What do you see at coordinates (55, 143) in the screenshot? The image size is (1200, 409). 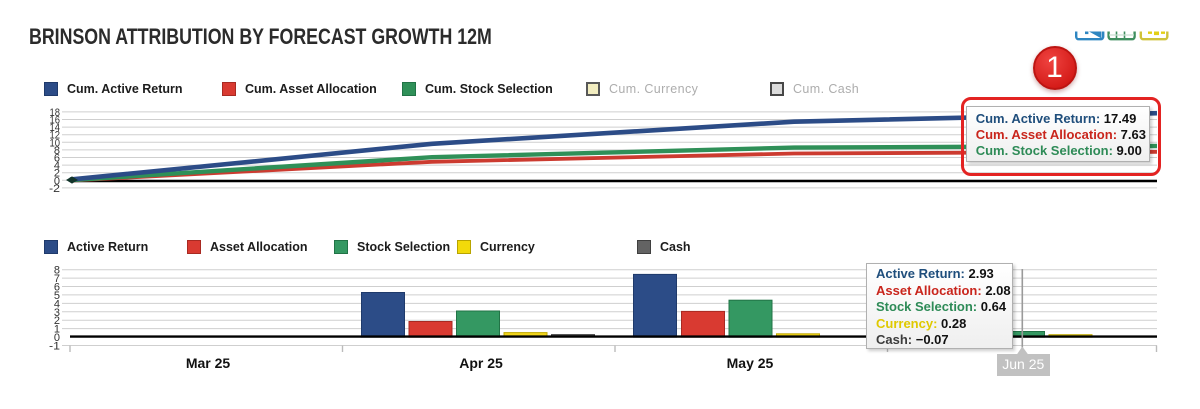 I see `svg-text: 10` at bounding box center [55, 143].